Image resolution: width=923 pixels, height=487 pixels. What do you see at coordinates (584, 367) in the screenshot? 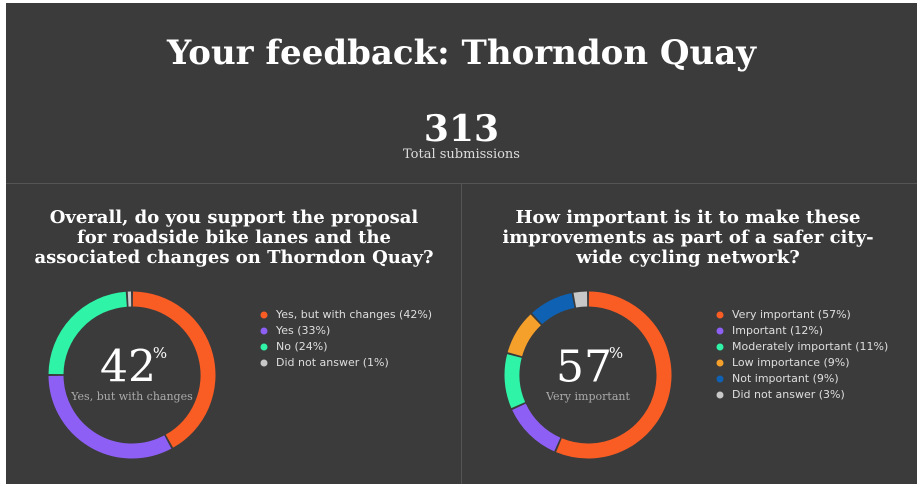
I see `center-value: 57` at bounding box center [584, 367].